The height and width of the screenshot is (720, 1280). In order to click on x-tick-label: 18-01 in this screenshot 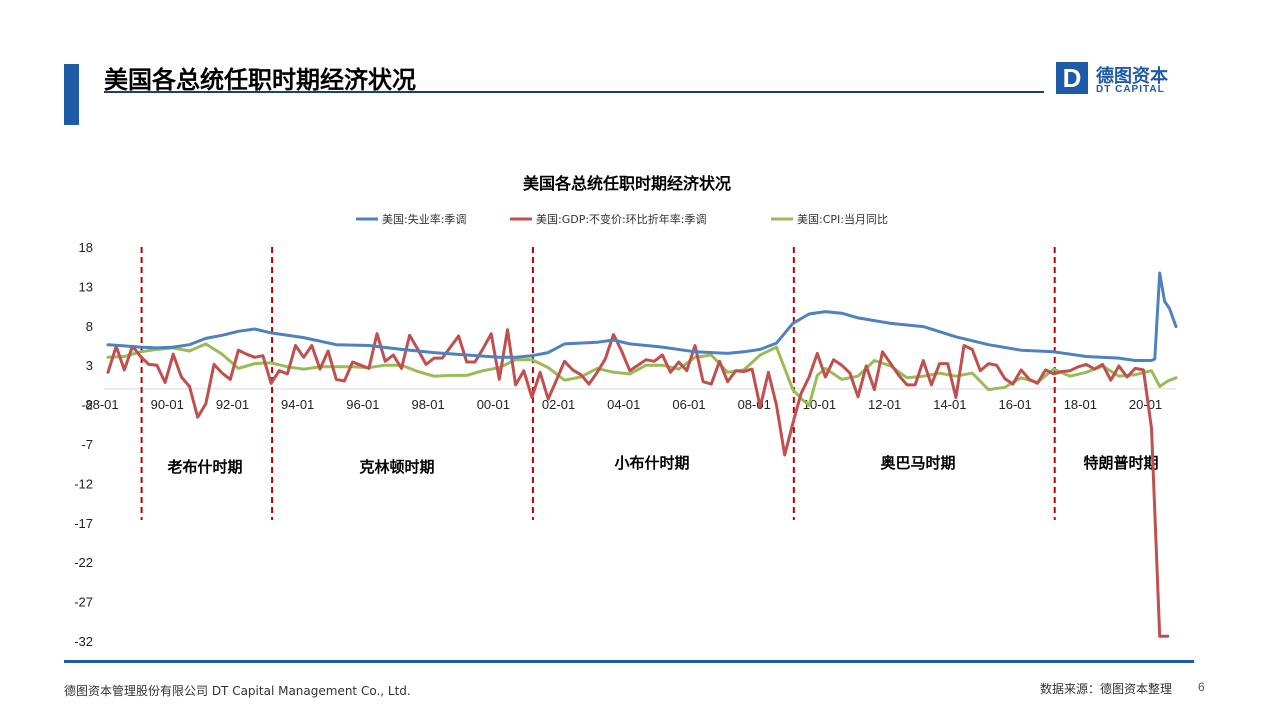, I will do `click(1080, 404)`.